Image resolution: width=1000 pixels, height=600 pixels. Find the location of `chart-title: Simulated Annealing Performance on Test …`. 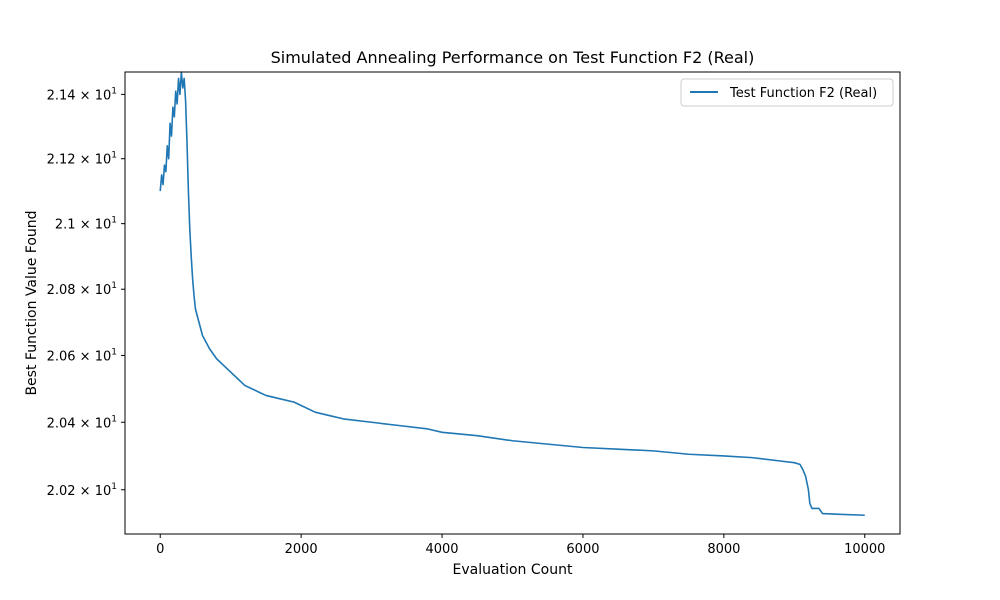

chart-title: Simulated Annealing Performance on Test … is located at coordinates (513, 57).